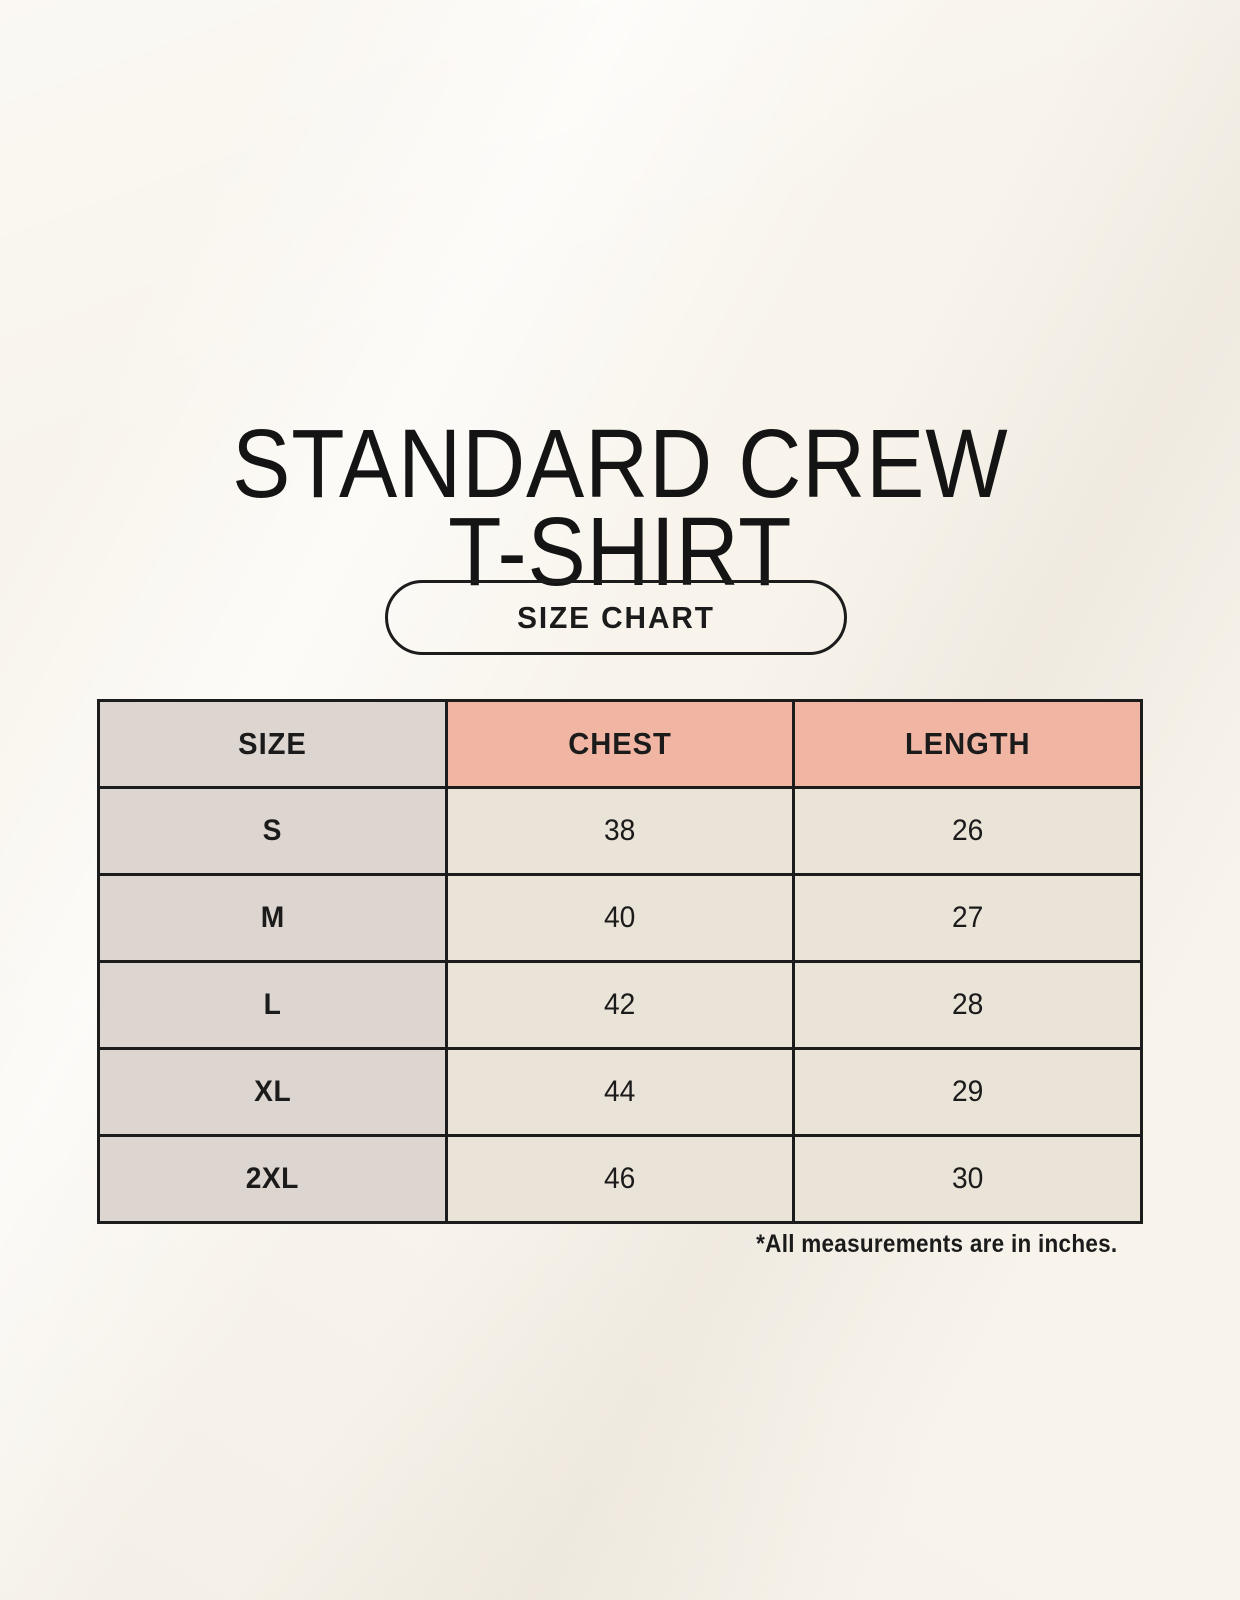 The image size is (1240, 1600). I want to click on column-header-chest-label: CHEST, so click(620, 743).